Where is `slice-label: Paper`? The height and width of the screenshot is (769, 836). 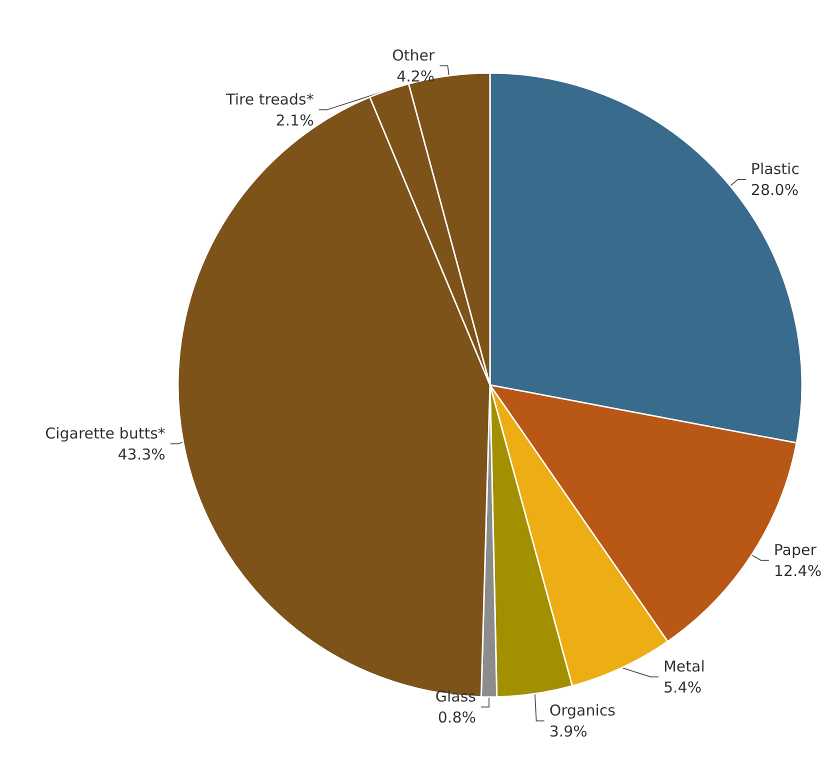
slice-label: Paper is located at coordinates (796, 549).